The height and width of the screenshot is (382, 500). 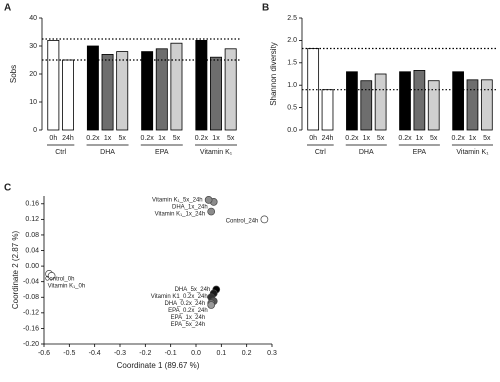 What do you see at coordinates (158, 365) in the screenshot?
I see `x-axis-label: Coordinate 1 (89.67 %)` at bounding box center [158, 365].